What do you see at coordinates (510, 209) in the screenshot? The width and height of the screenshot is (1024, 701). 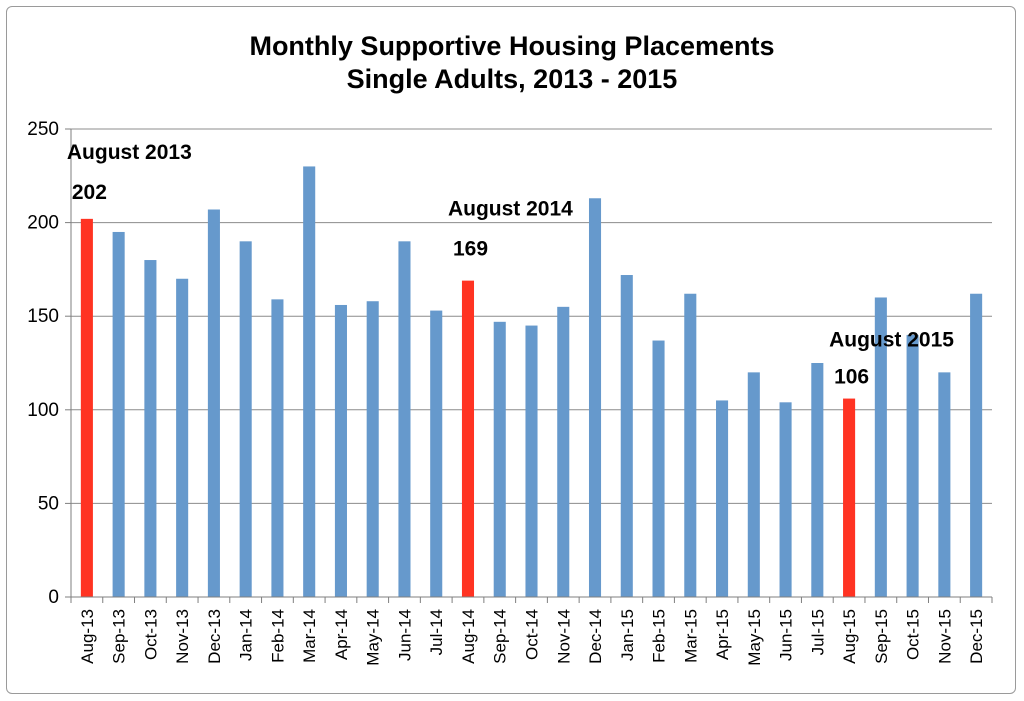 I see `annotation-label: August 2014` at bounding box center [510, 209].